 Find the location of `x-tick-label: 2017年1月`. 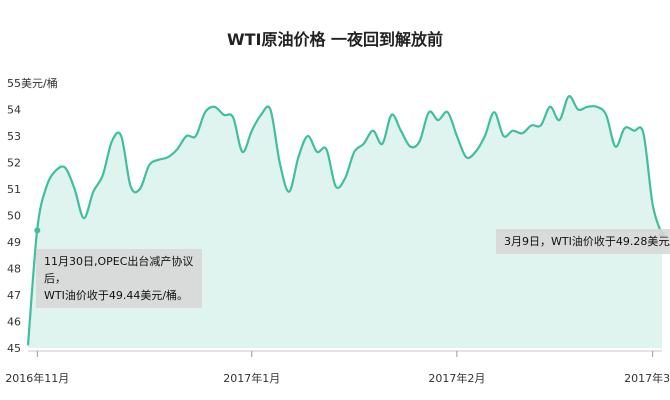

x-tick-label: 2017年1月 is located at coordinates (251, 378).